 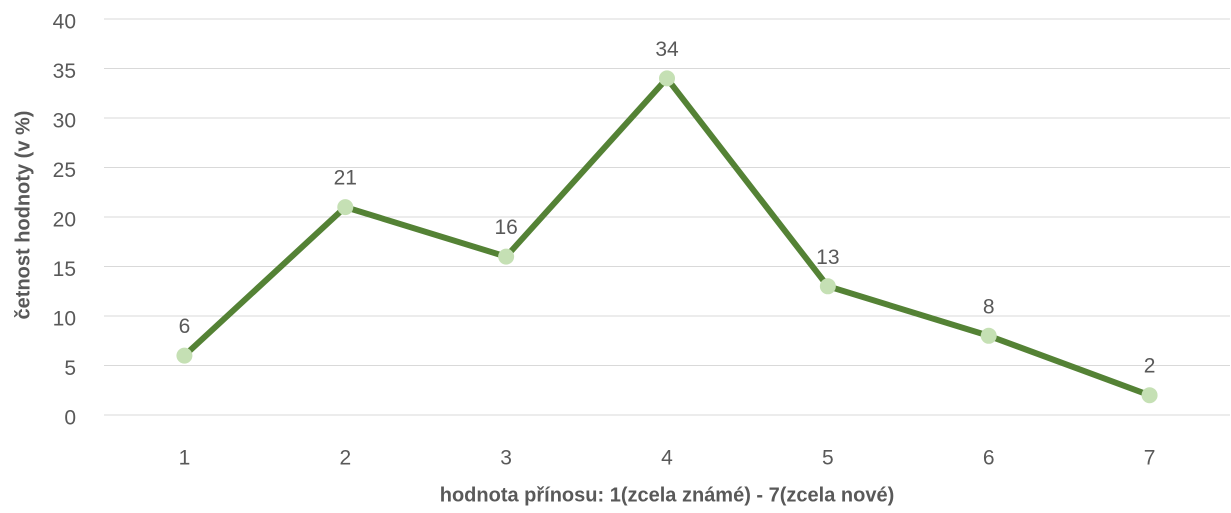 I want to click on x-tick-label: 7, so click(x=1150, y=458).